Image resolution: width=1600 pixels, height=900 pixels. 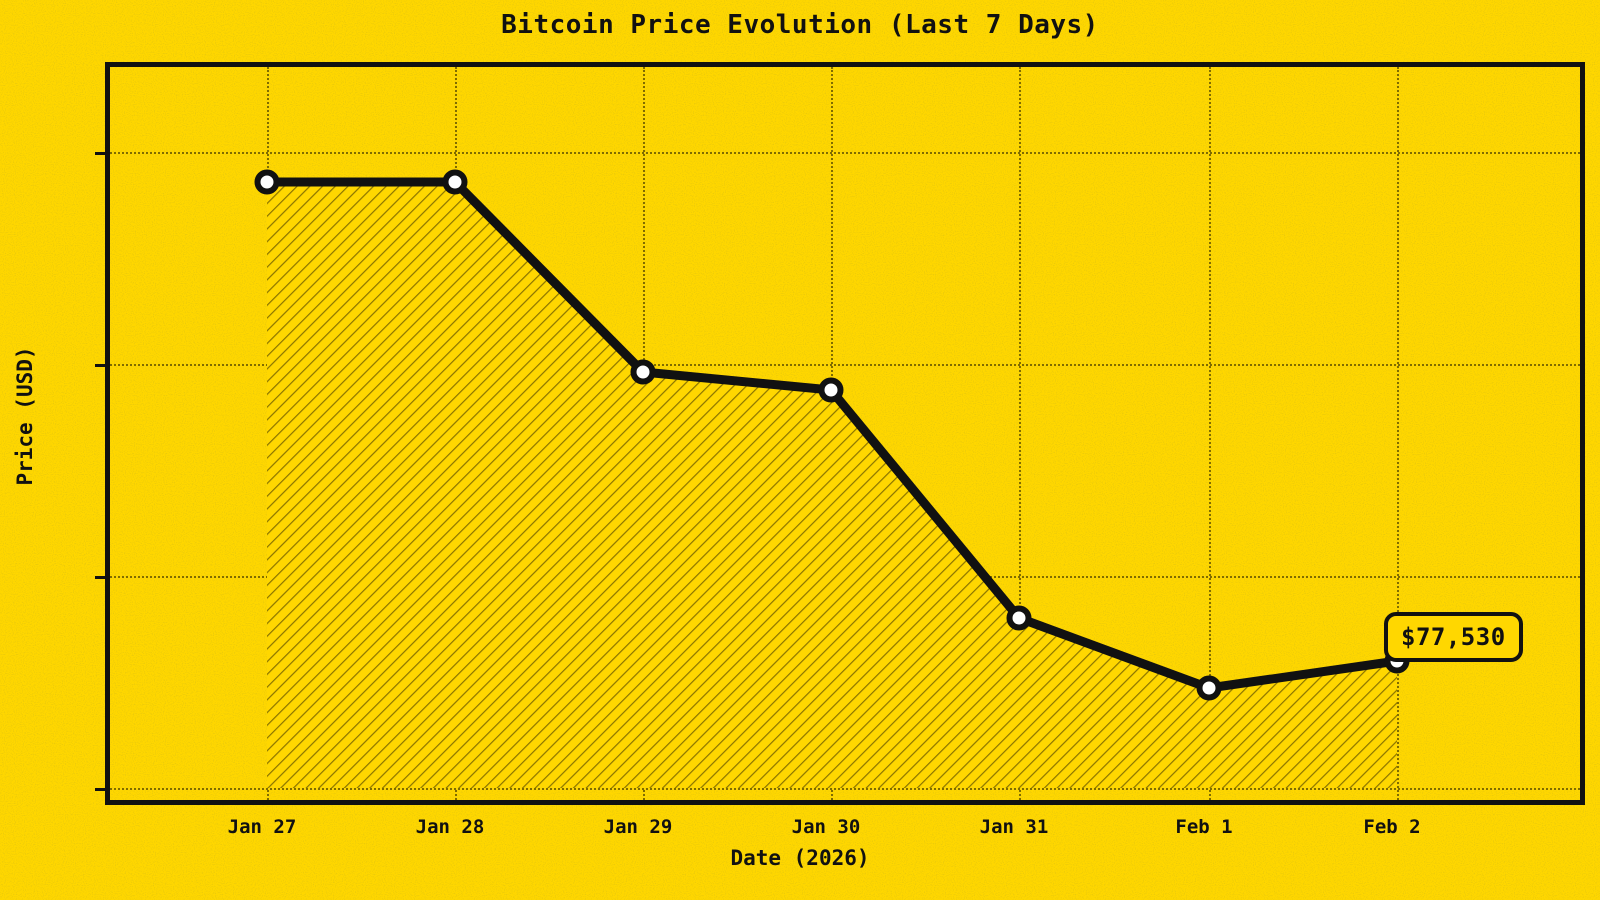 I want to click on y-axis-title: Price (USD), so click(x=25, y=416).